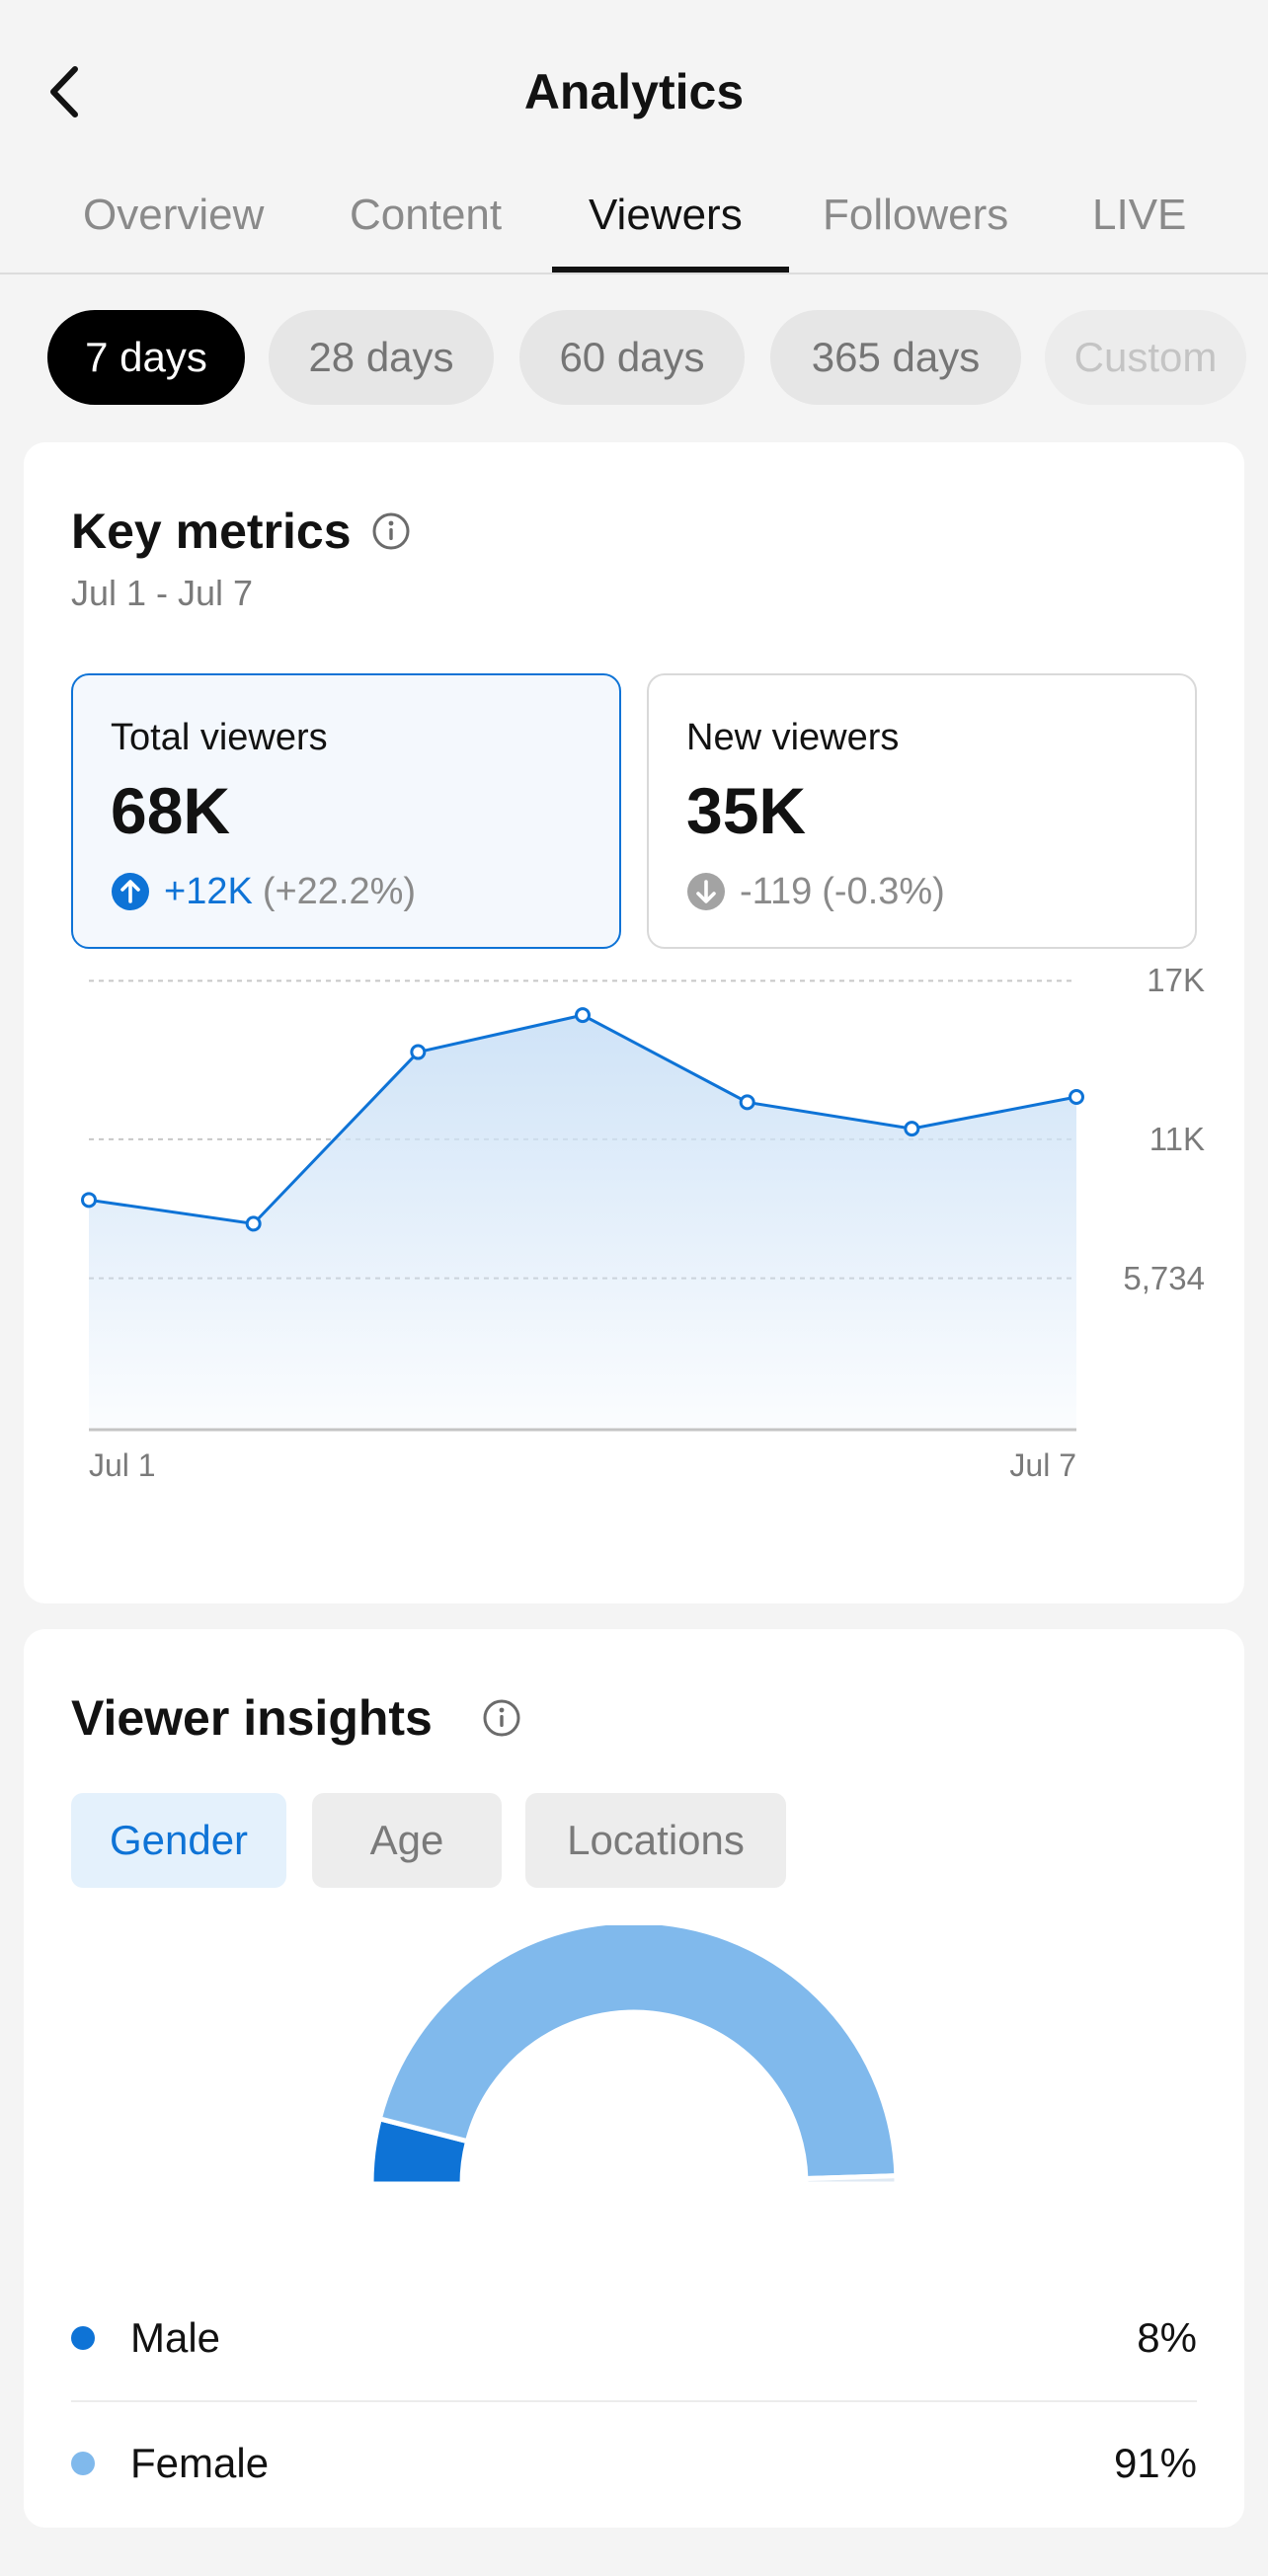  Describe the element at coordinates (895, 357) in the screenshot. I see `period-365-days: 365 days` at that location.